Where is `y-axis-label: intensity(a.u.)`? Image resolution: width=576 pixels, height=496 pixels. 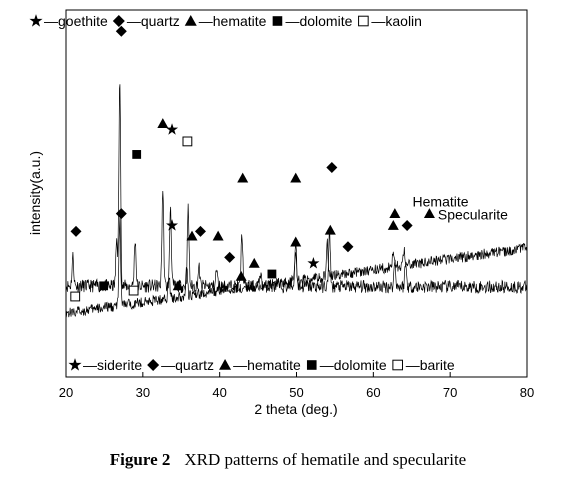 y-axis-label: intensity(a.u.) is located at coordinates (35, 193).